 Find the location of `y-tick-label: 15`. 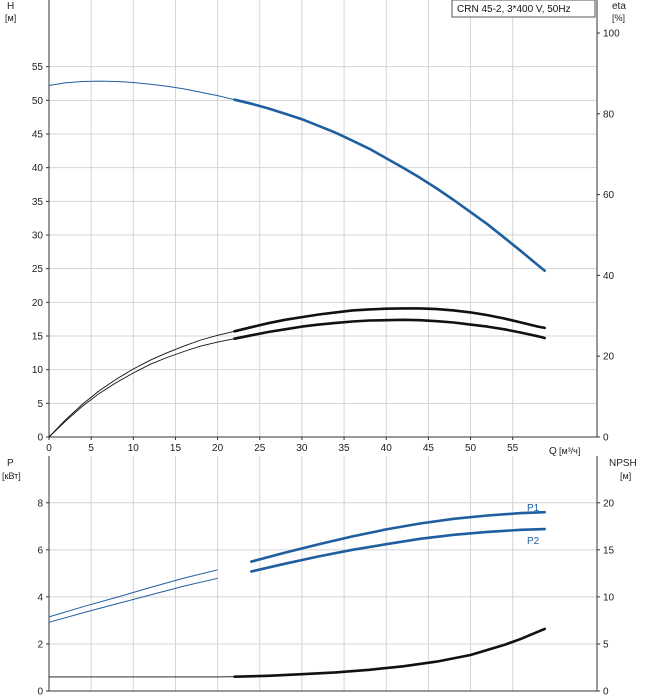

y-tick-label: 15 is located at coordinates (38, 337).